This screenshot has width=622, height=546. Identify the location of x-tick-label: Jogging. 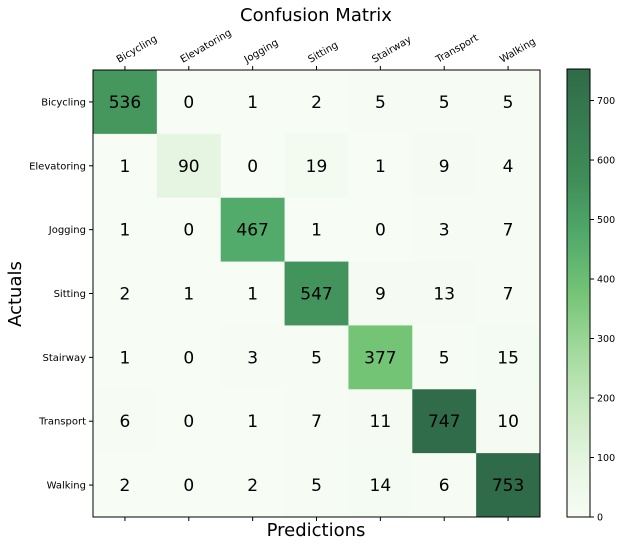
(261, 51).